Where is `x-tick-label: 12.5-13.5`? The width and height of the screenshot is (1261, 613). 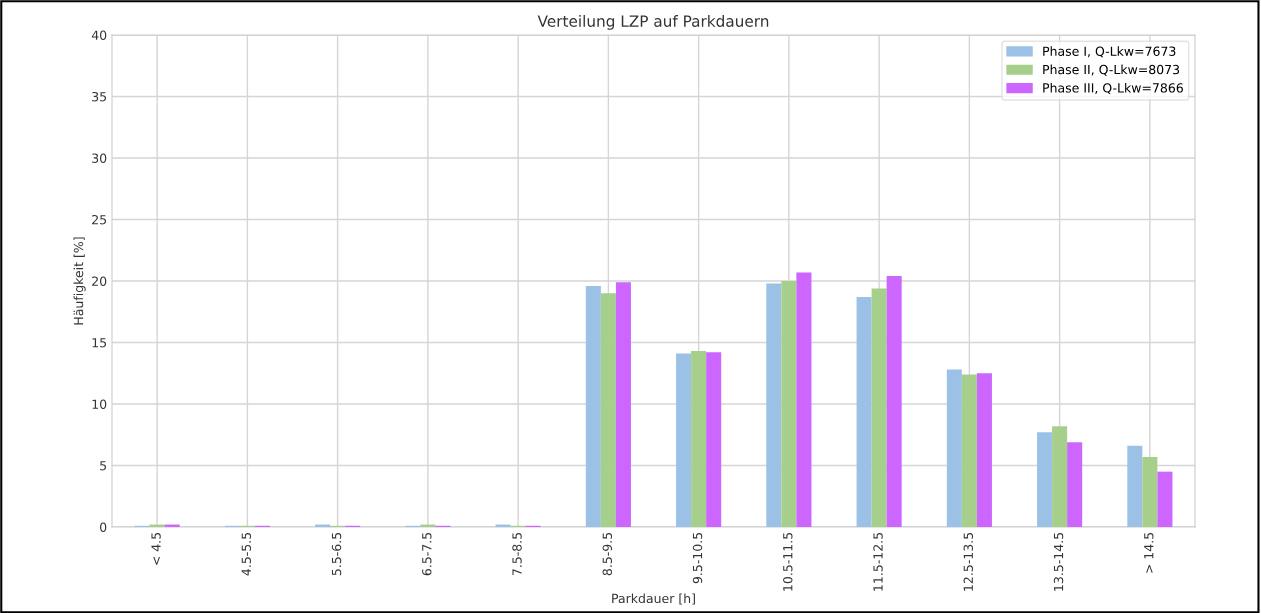 x-tick-label: 12.5-13.5 is located at coordinates (968, 561).